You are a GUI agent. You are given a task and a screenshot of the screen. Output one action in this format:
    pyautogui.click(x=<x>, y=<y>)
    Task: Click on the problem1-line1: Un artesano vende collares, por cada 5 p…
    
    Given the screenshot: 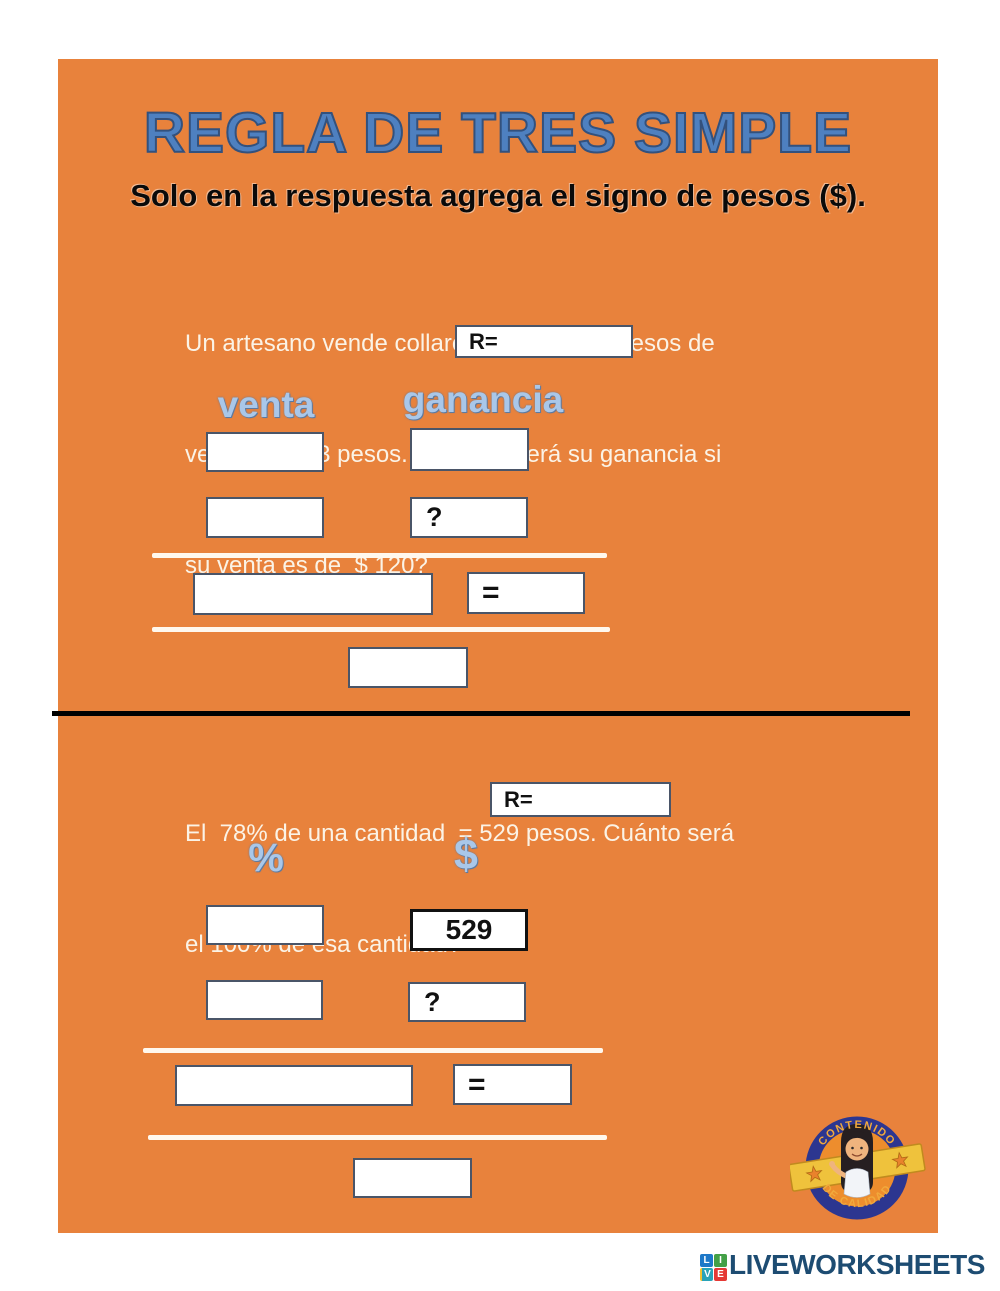 What is the action you would take?
    pyautogui.click(x=450, y=343)
    